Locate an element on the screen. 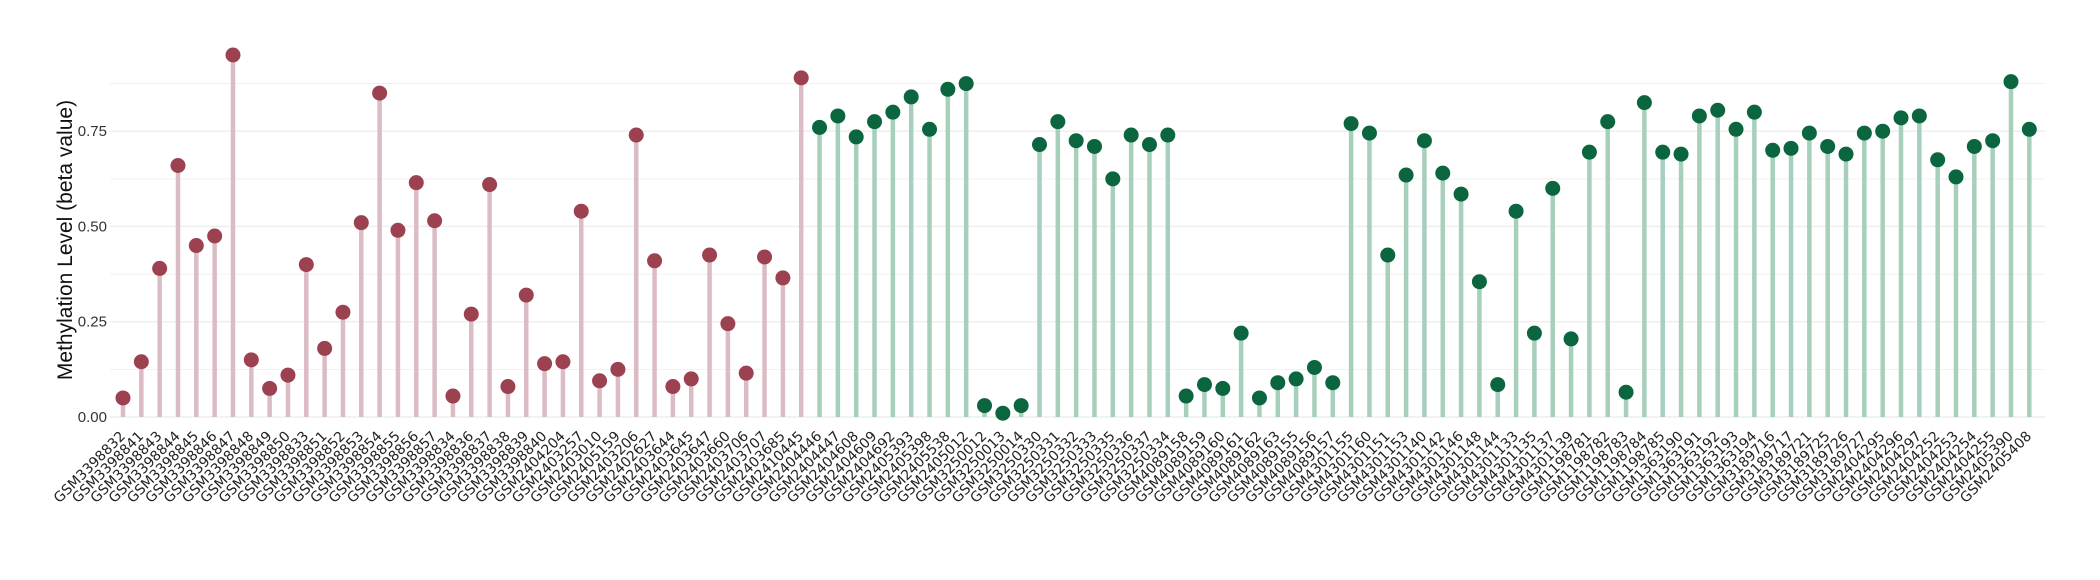 The height and width of the screenshot is (580, 2100). y-tick-label: 0.00 is located at coordinates (92, 417).